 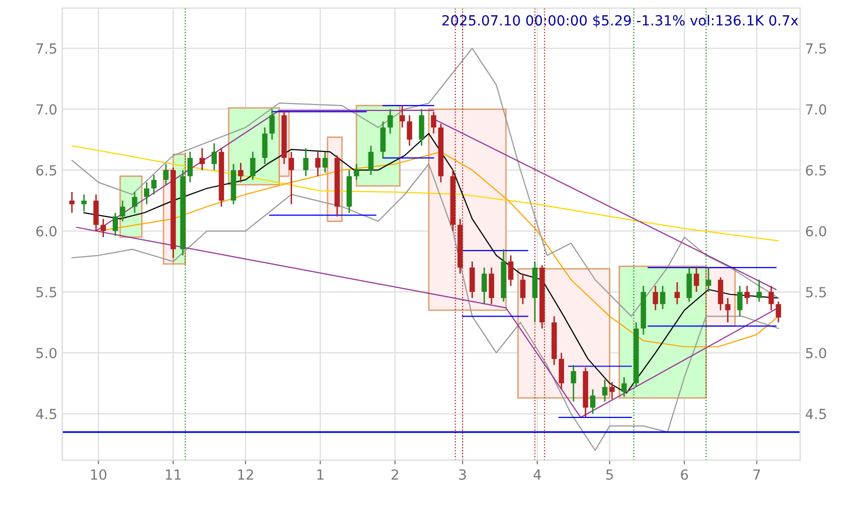 What do you see at coordinates (46, 109) in the screenshot?
I see `y-tick-label: 7.0` at bounding box center [46, 109].